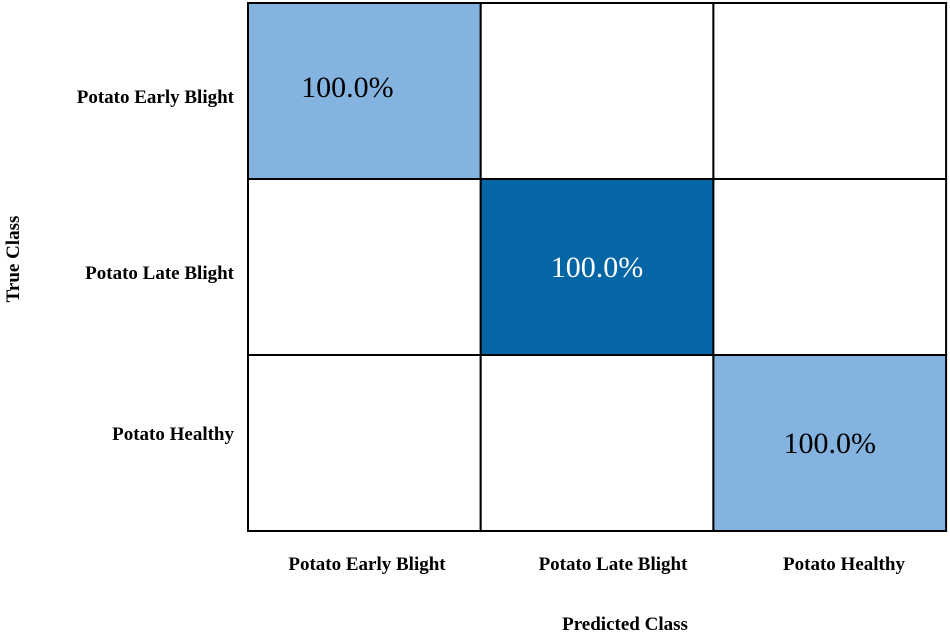  Describe the element at coordinates (13, 259) in the screenshot. I see `y-axis-label: True Class` at that location.